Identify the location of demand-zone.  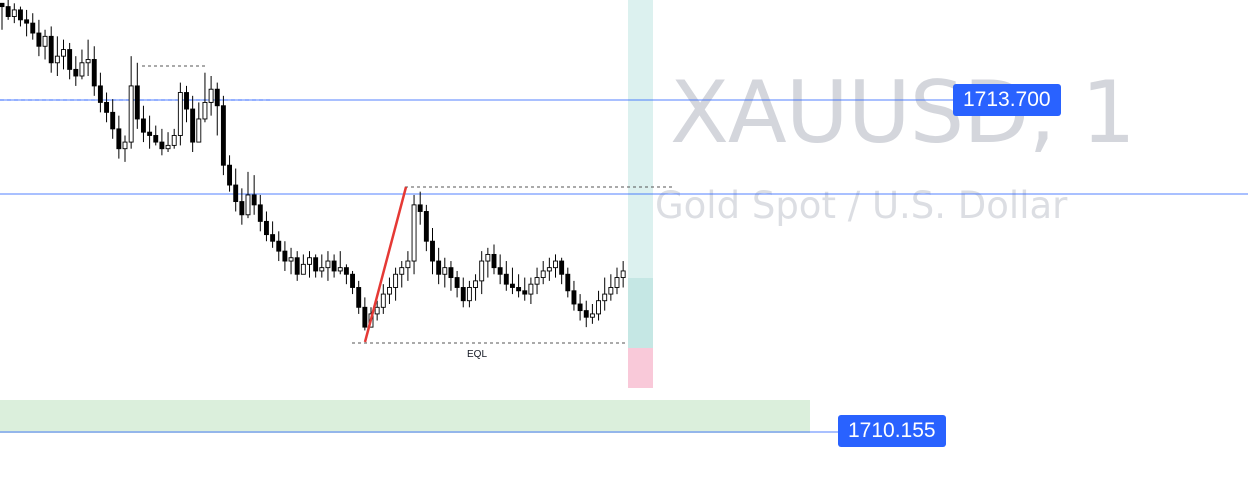
(405, 416).